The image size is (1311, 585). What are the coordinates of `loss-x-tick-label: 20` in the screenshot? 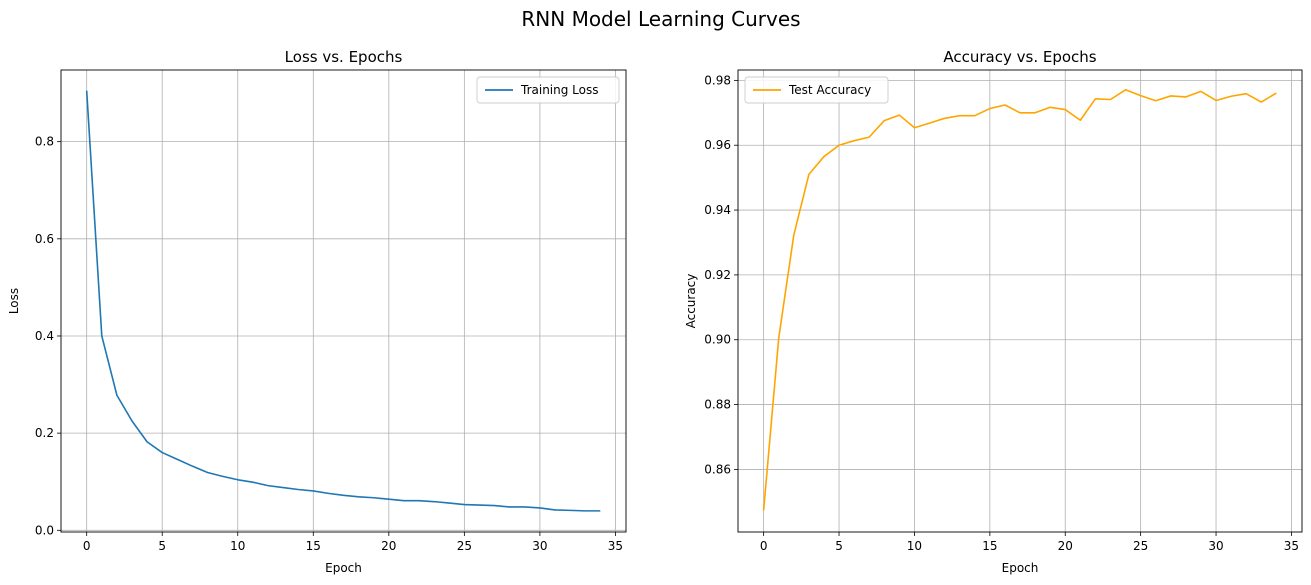 It's located at (388, 546).